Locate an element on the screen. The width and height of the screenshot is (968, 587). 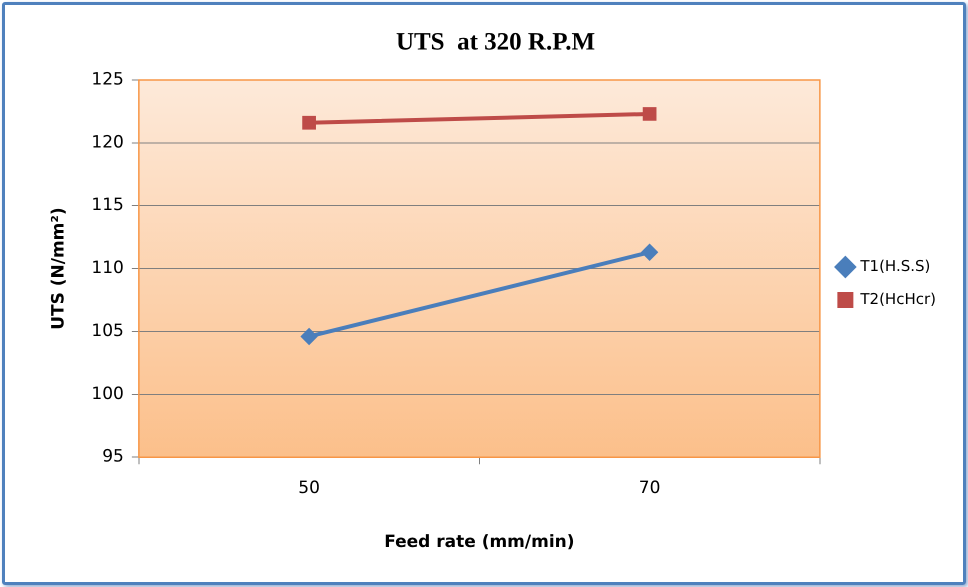
y-tick-label: 100 is located at coordinates (107, 394).